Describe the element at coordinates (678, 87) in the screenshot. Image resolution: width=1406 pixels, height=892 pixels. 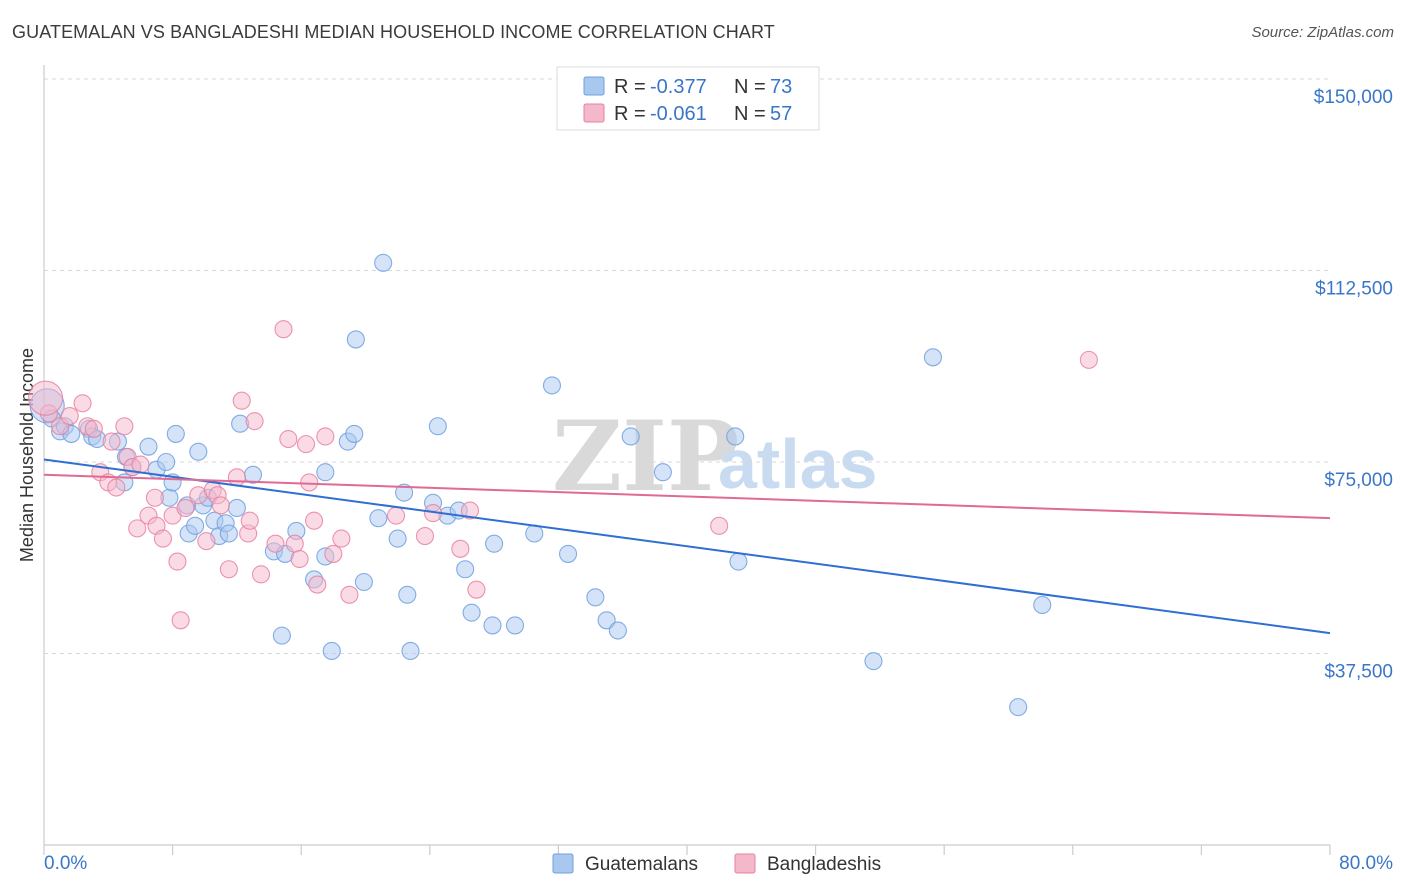
I see `legend-r-value-1: -0.377` at that location.